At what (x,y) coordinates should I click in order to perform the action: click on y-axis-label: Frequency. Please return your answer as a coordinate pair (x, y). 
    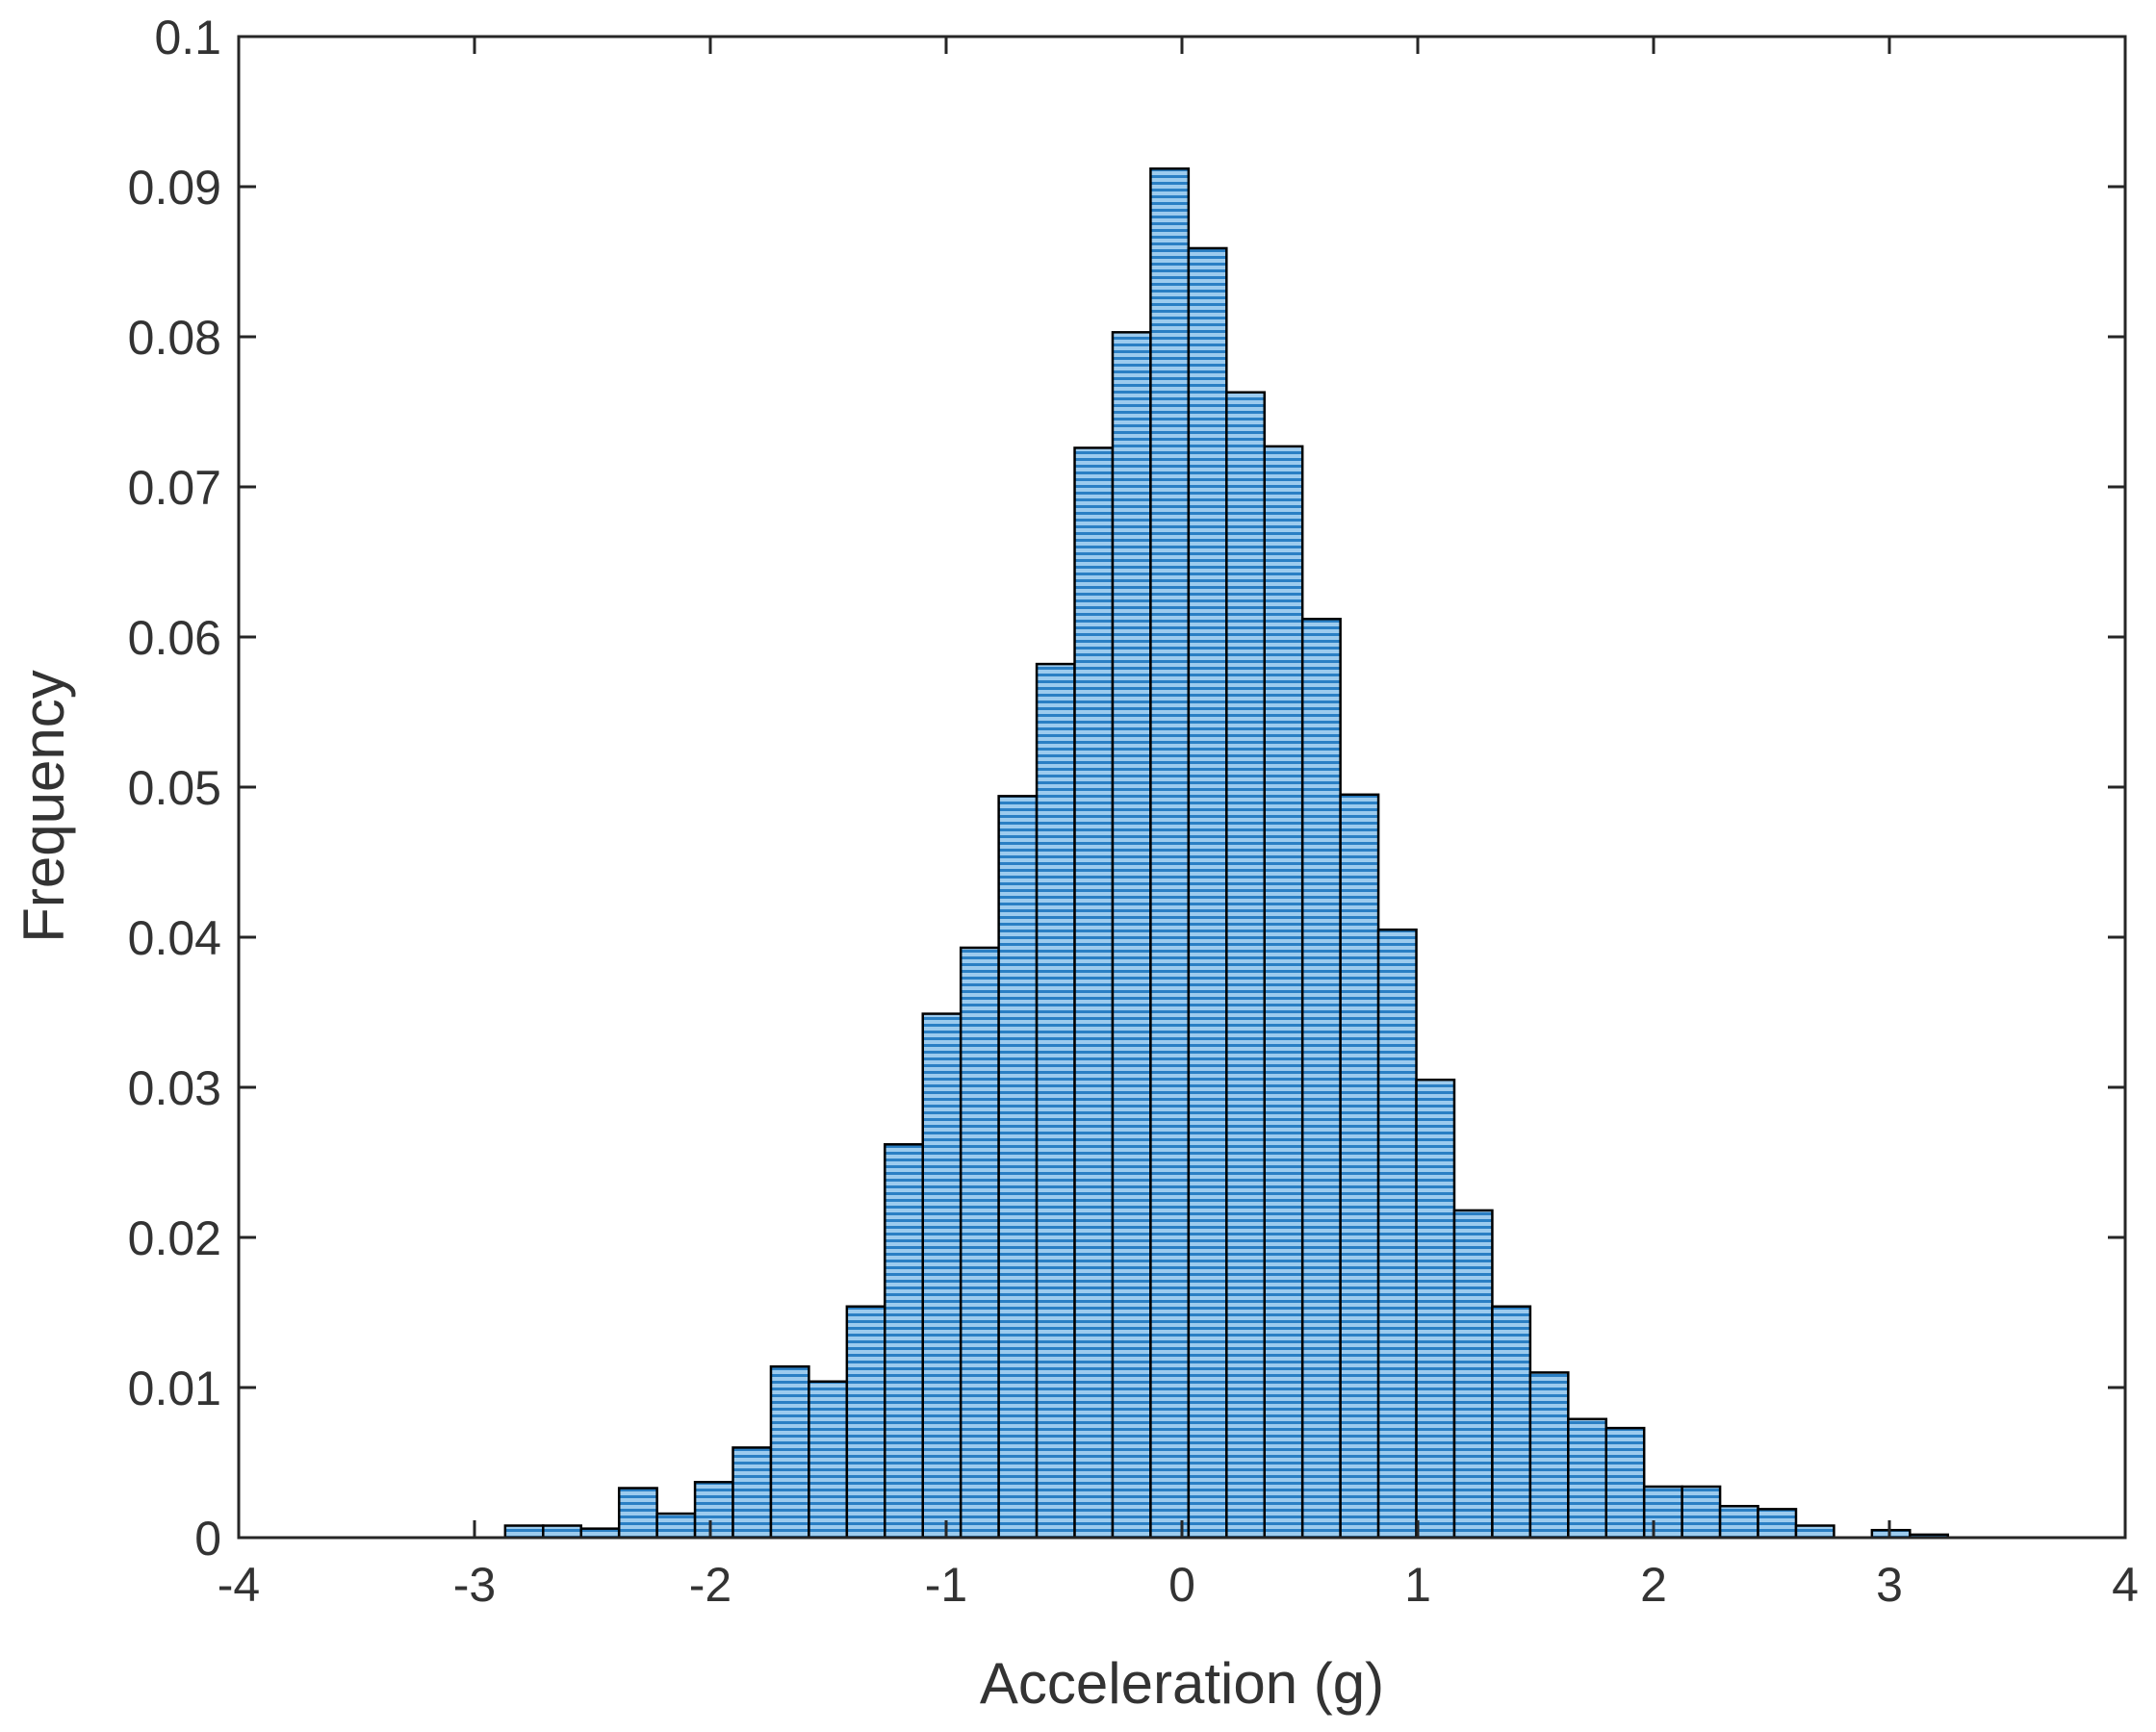
    Looking at the image, I should click on (44, 806).